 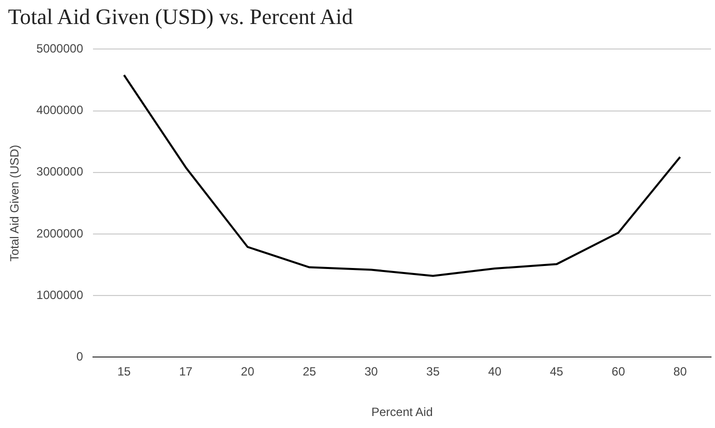 I want to click on y-tick-label: 5000000, so click(x=60, y=49).